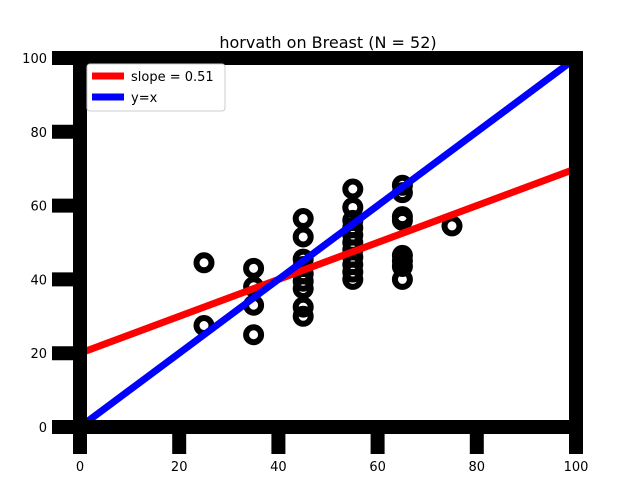 The image size is (640, 480). What do you see at coordinates (477, 467) in the screenshot?
I see `x-tick-label: 80` at bounding box center [477, 467].